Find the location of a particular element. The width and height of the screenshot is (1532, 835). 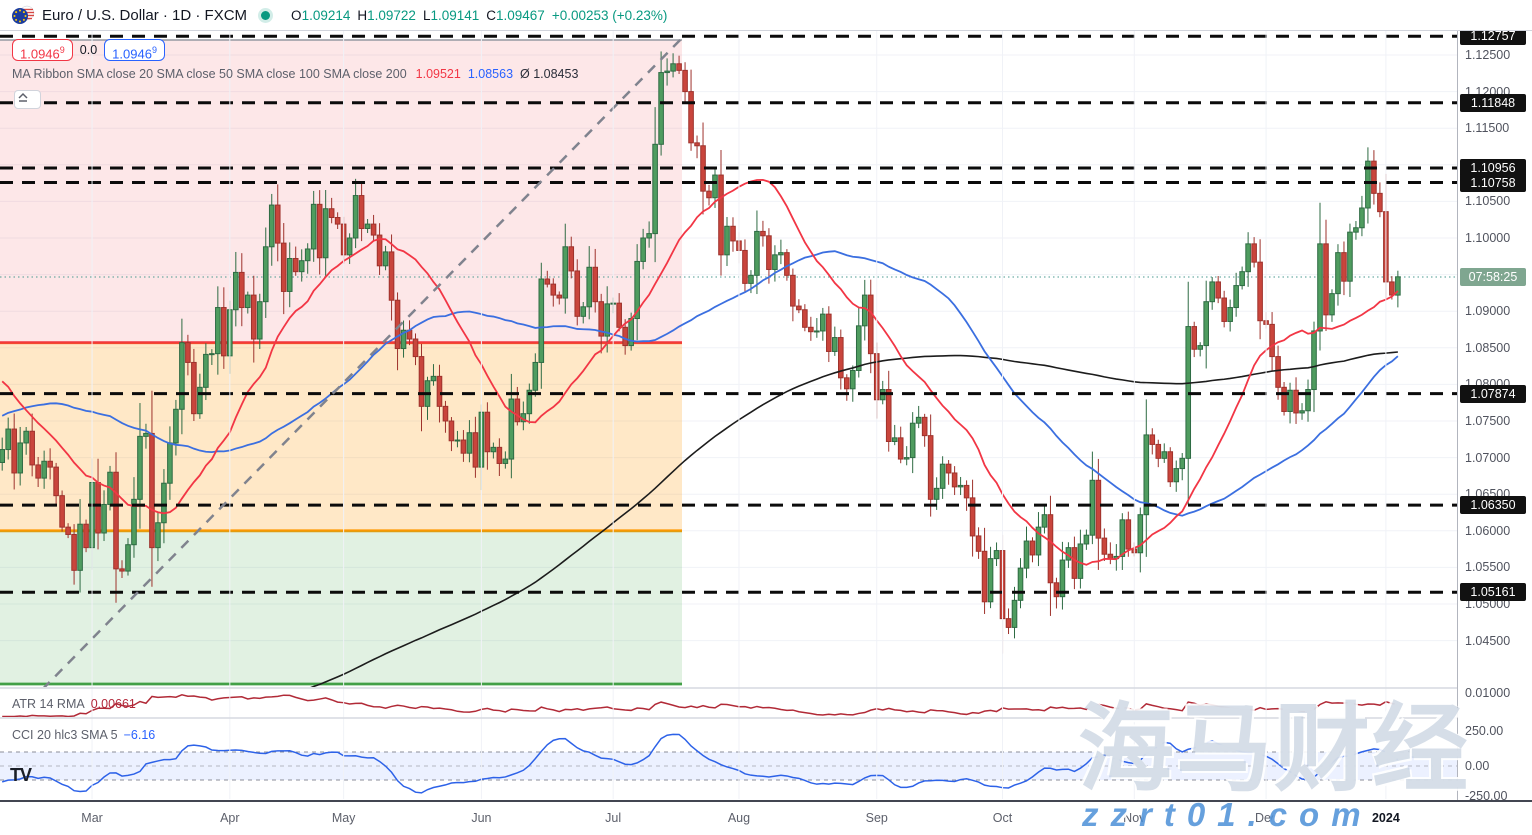

position-tool-labels: 1.09469 0.0 1.09469 is located at coordinates (88, 50).